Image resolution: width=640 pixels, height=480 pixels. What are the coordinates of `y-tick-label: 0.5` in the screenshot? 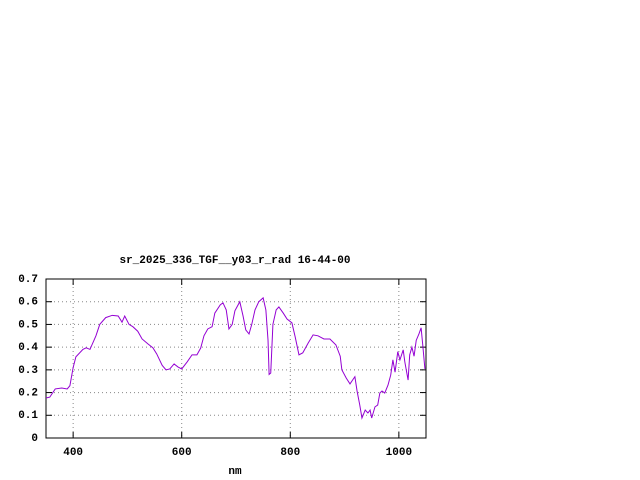 It's located at (28, 325).